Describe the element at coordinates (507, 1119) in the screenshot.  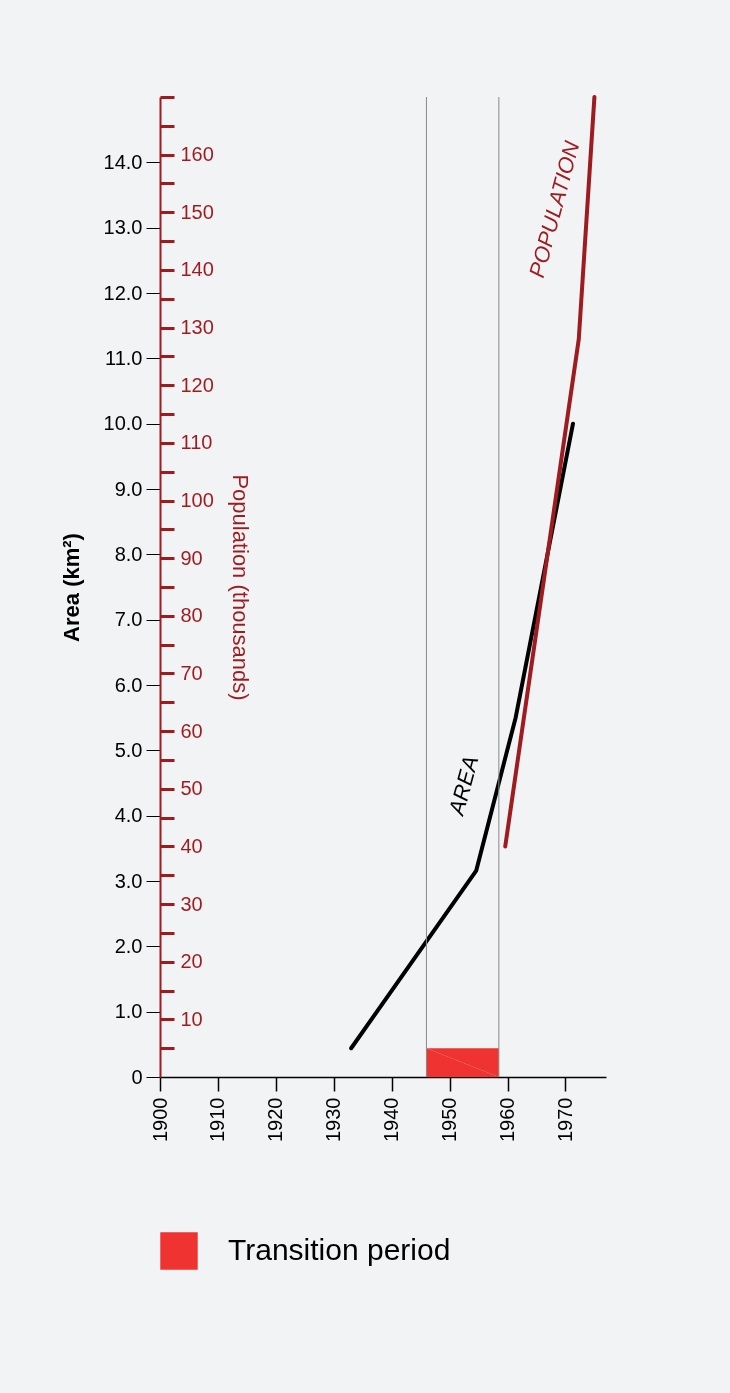
I see `x-tick-label: 1960` at that location.